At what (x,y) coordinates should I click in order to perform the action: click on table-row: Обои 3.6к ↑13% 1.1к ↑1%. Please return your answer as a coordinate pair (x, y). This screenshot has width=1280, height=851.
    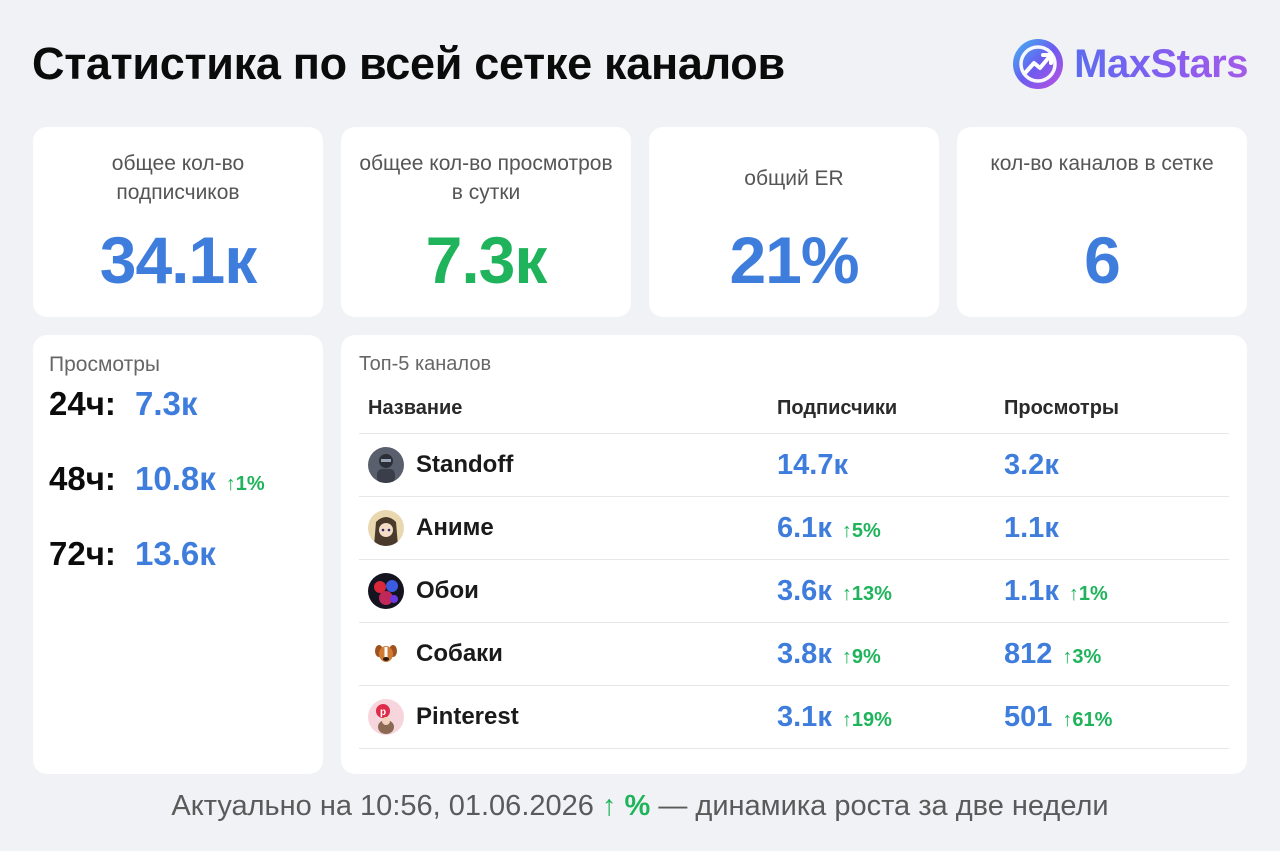
    Looking at the image, I should click on (794, 591).